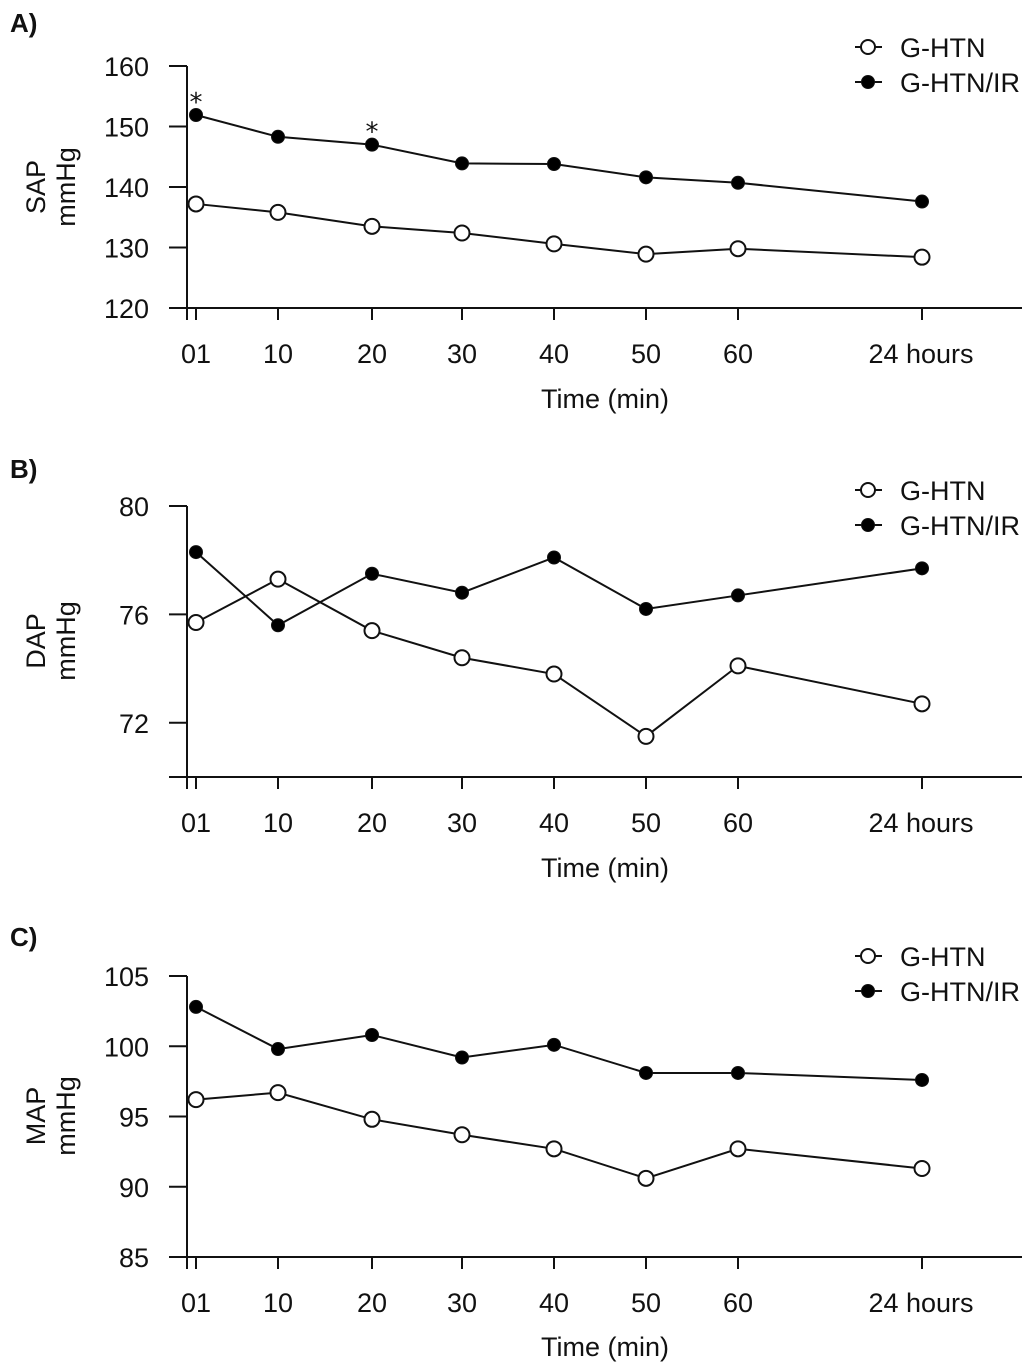 The width and height of the screenshot is (1024, 1371). What do you see at coordinates (738, 354) in the screenshot?
I see `x-tick-label: 60` at bounding box center [738, 354].